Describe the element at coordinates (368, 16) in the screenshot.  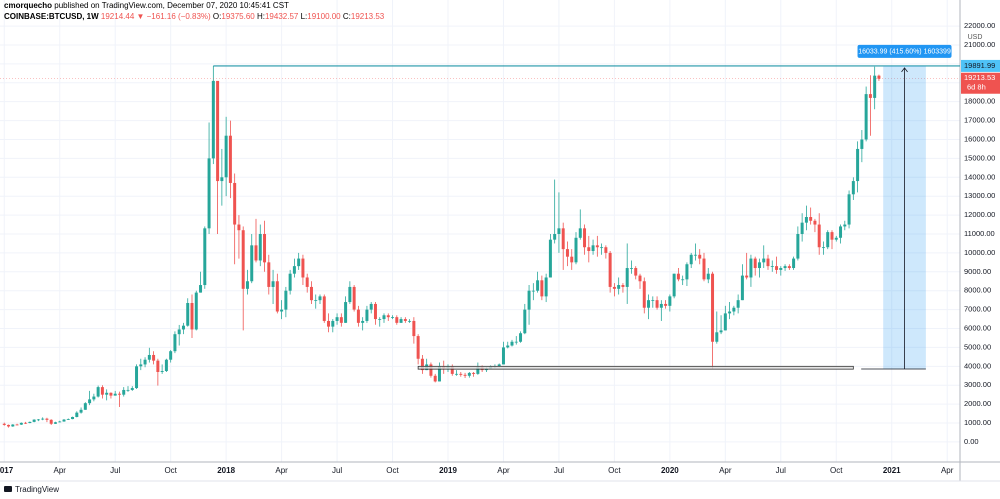
I see `ohlc-value: 19213.53` at that location.